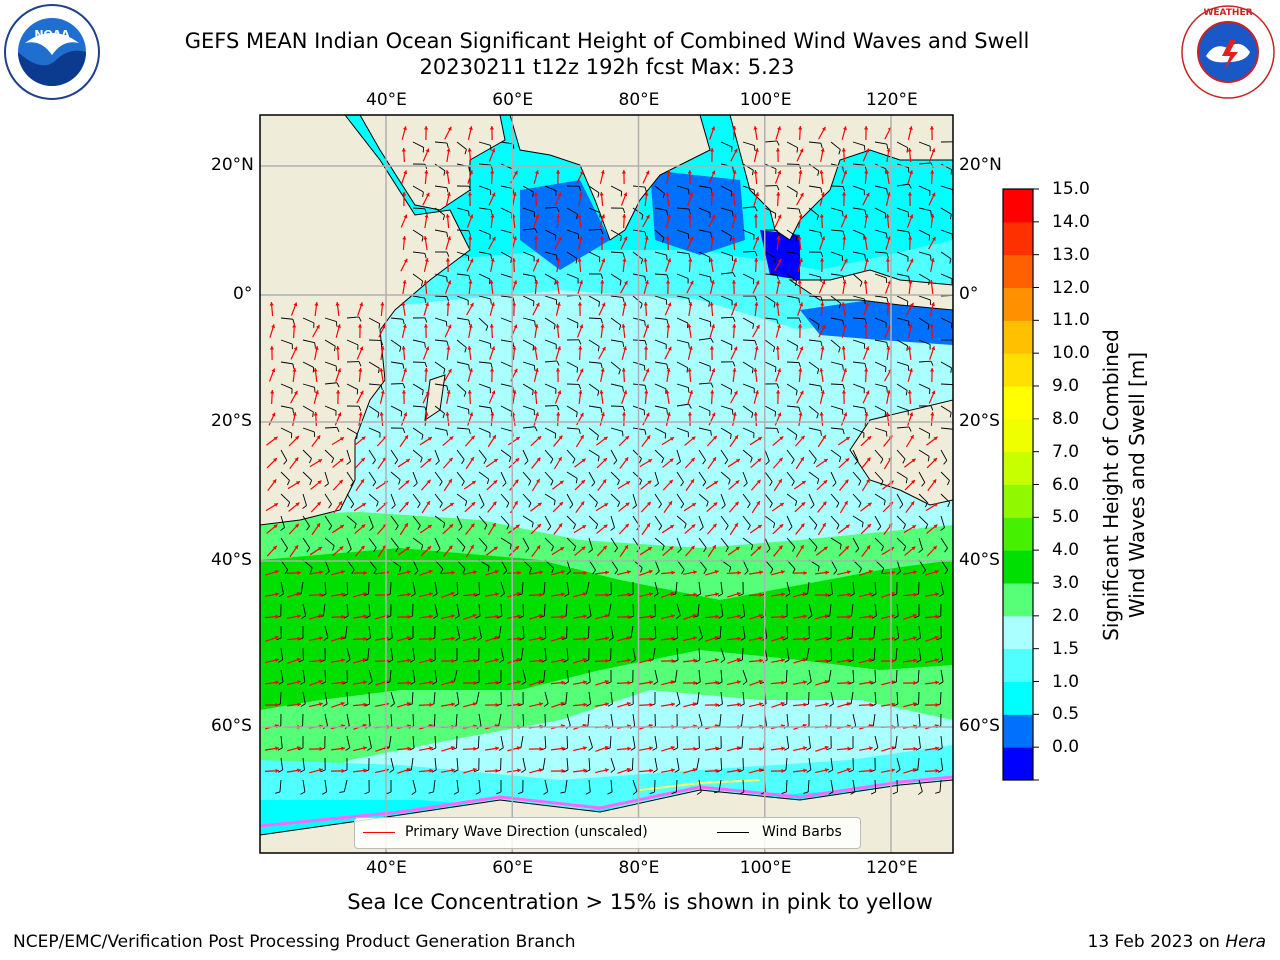  I want to click on svg-text: WEATHER, so click(1227, 13).